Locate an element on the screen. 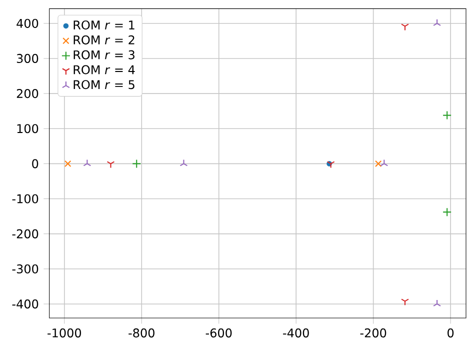 The image size is (474, 347). legend-label: ROM r = 5 is located at coordinates (104, 85).